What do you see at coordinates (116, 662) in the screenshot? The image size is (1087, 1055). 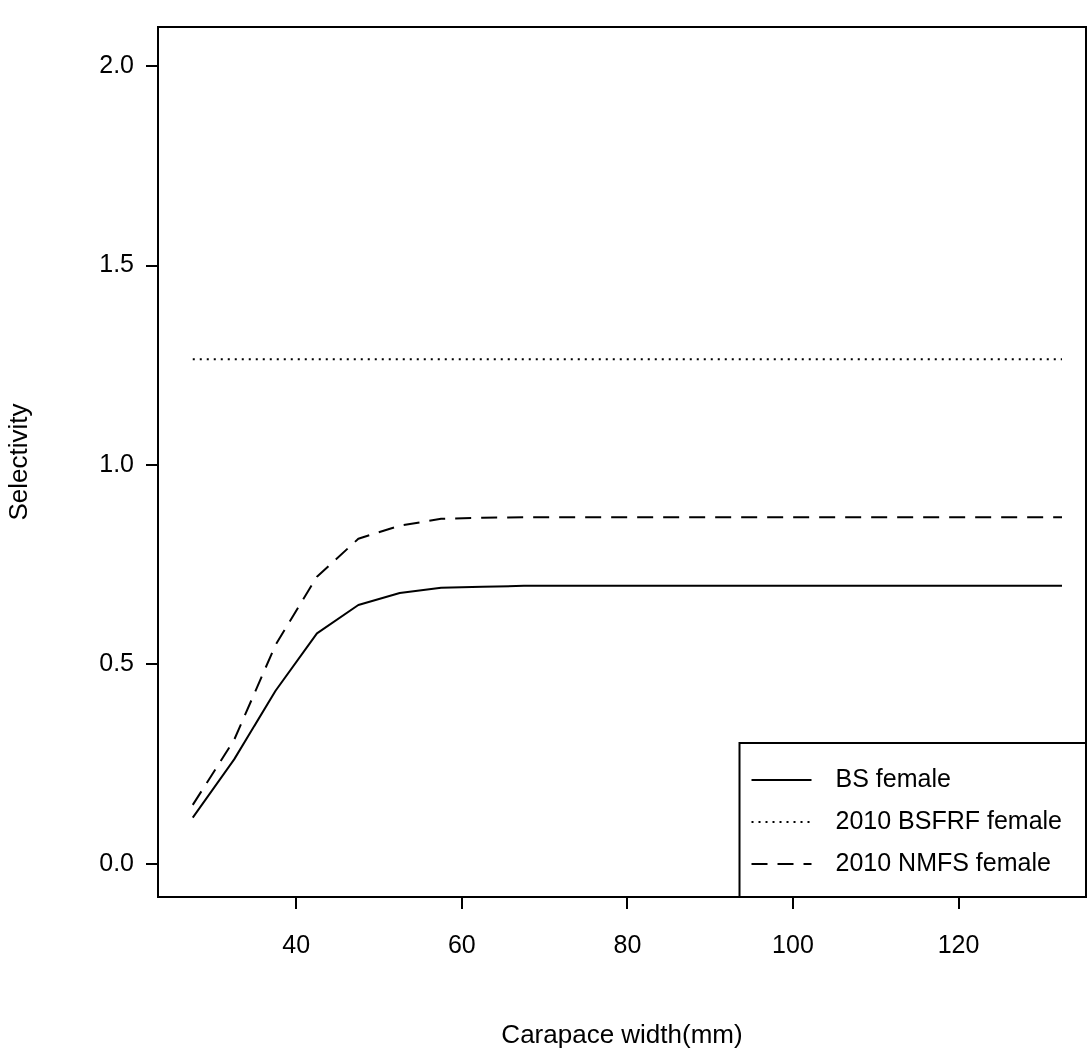 I see `y-tick-label: 0.5` at bounding box center [116, 662].